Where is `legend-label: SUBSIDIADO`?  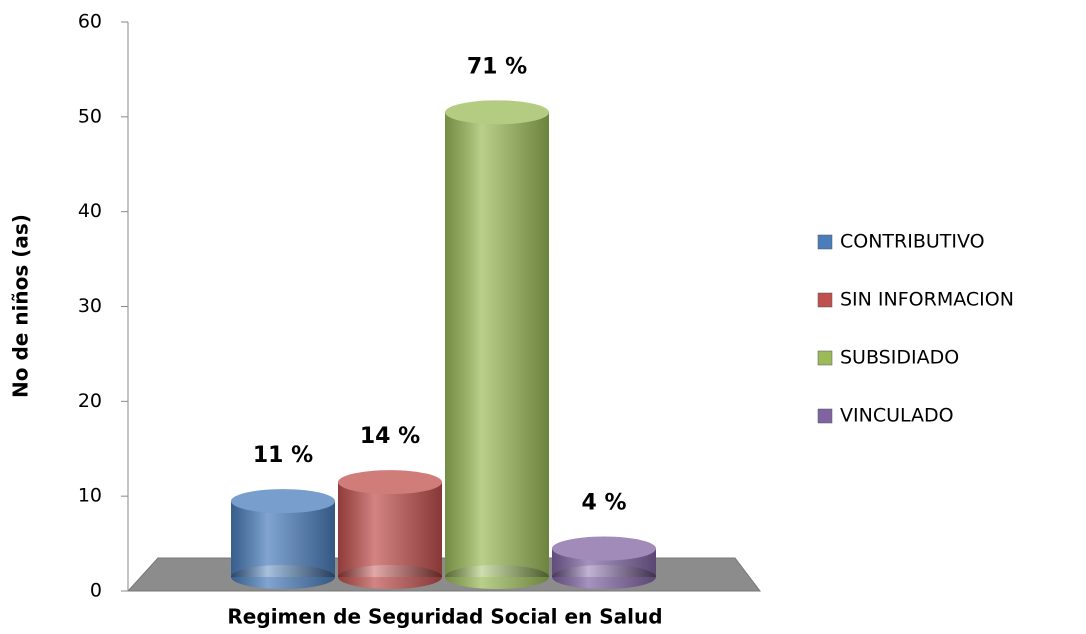
legend-label: SUBSIDIADO is located at coordinates (899, 358).